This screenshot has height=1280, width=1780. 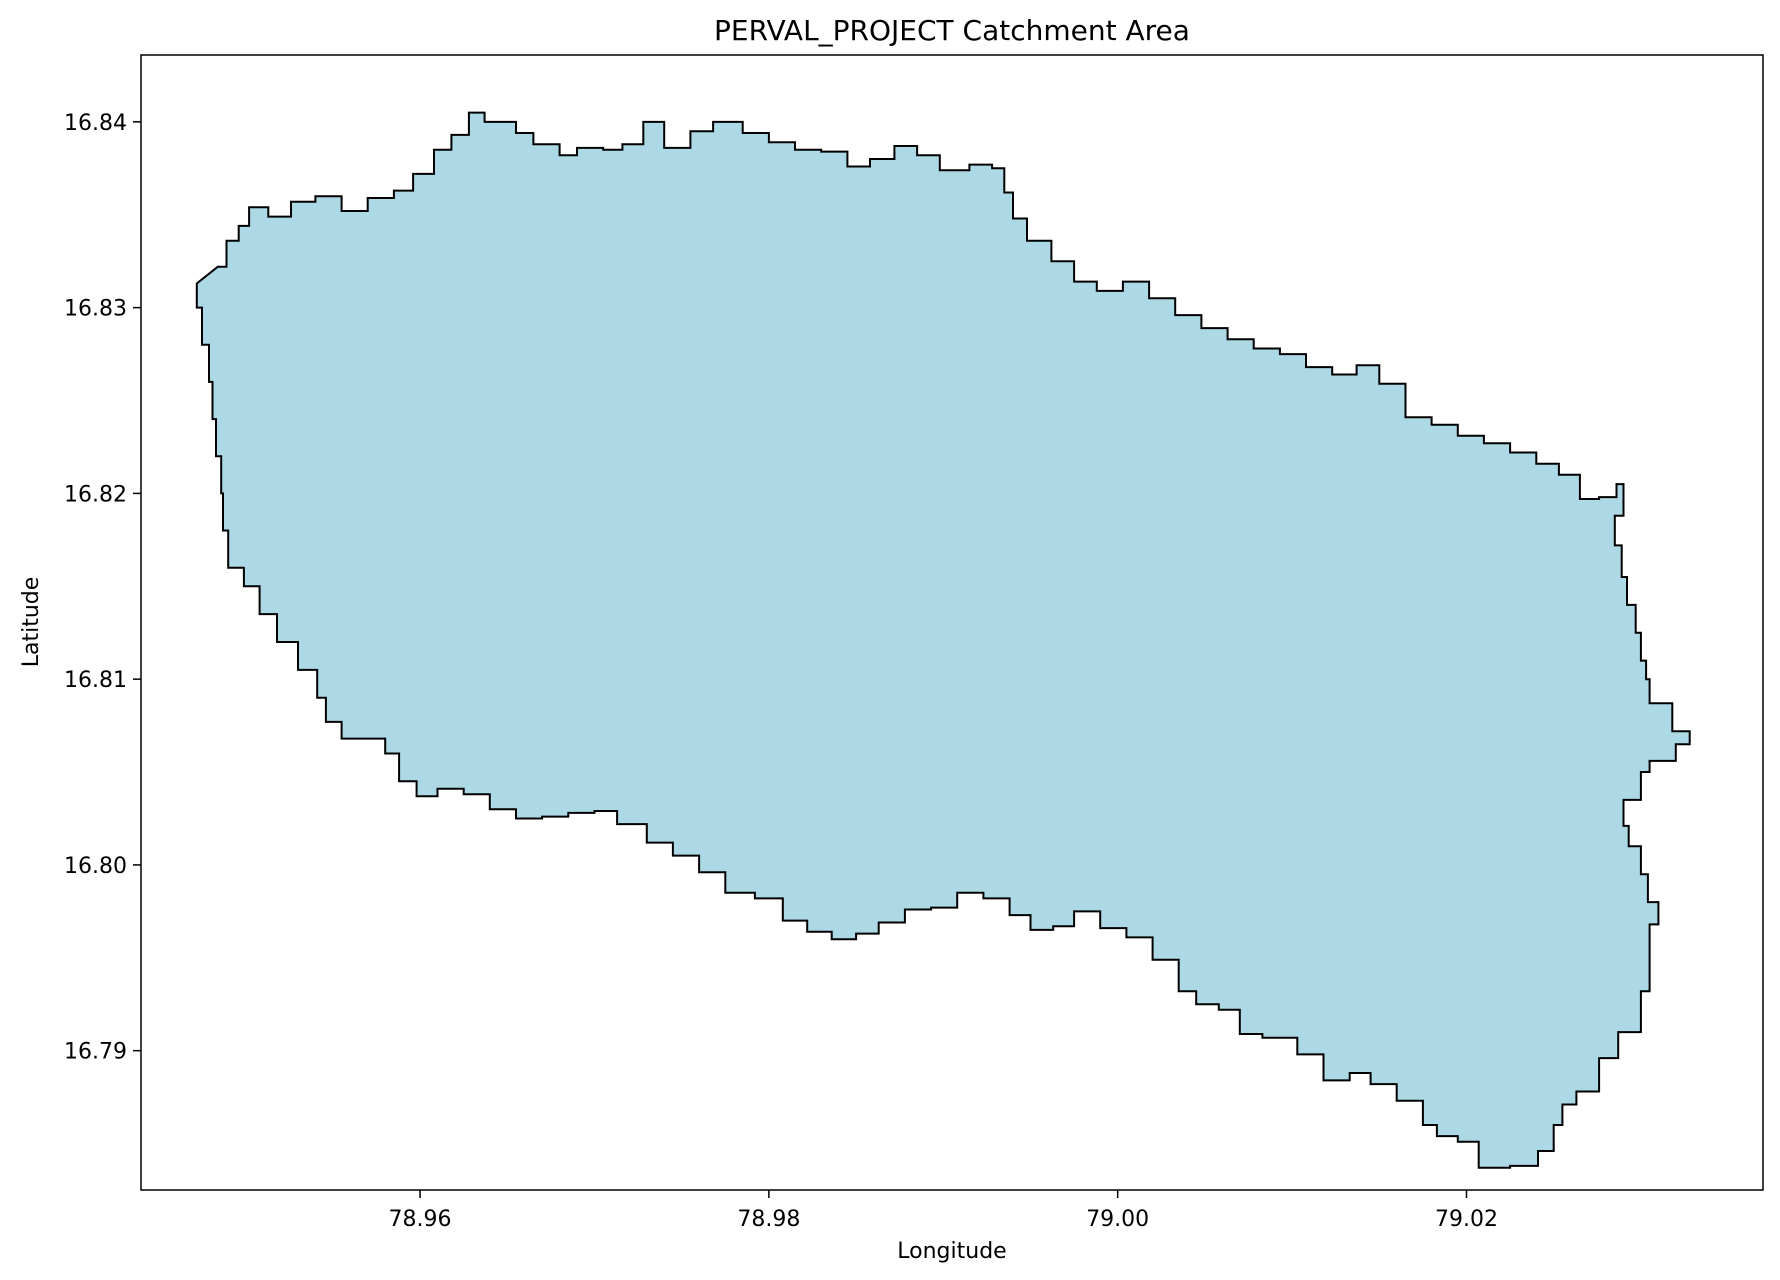 What do you see at coordinates (95, 494) in the screenshot?
I see `y-tick-label: 16.82` at bounding box center [95, 494].